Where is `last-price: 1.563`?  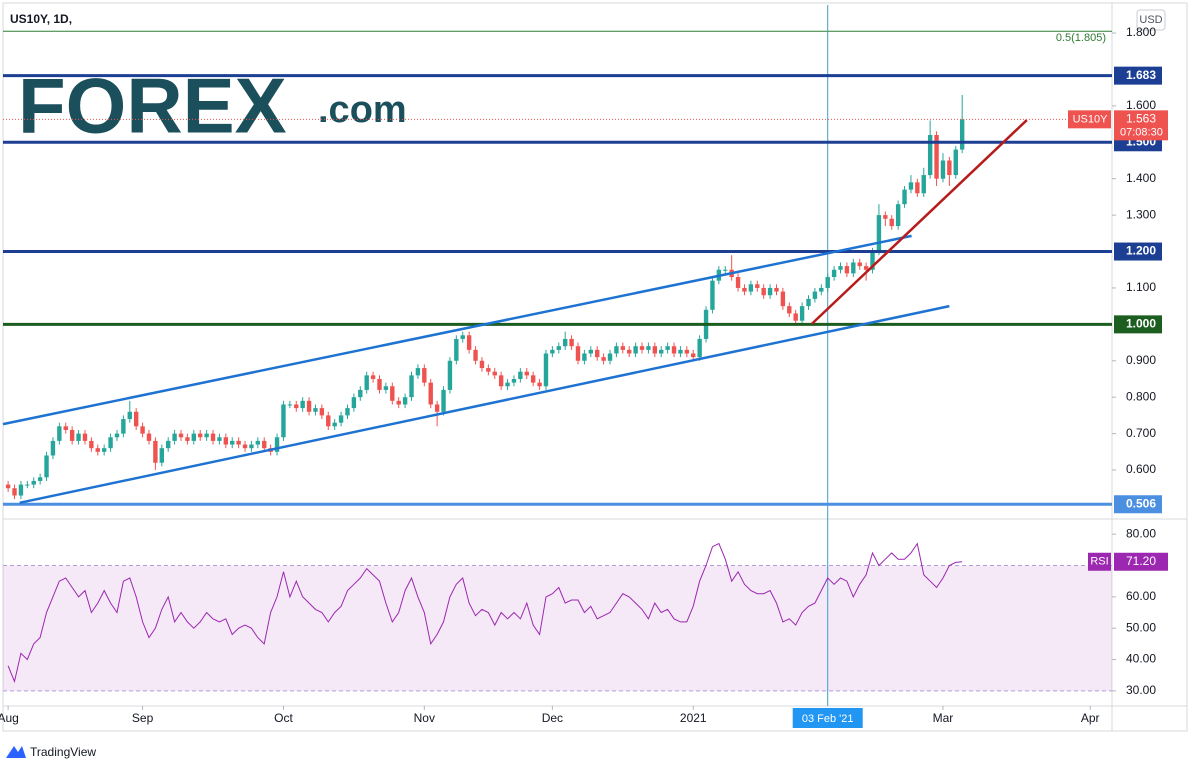 last-price: 1.563 is located at coordinates (1141, 119).